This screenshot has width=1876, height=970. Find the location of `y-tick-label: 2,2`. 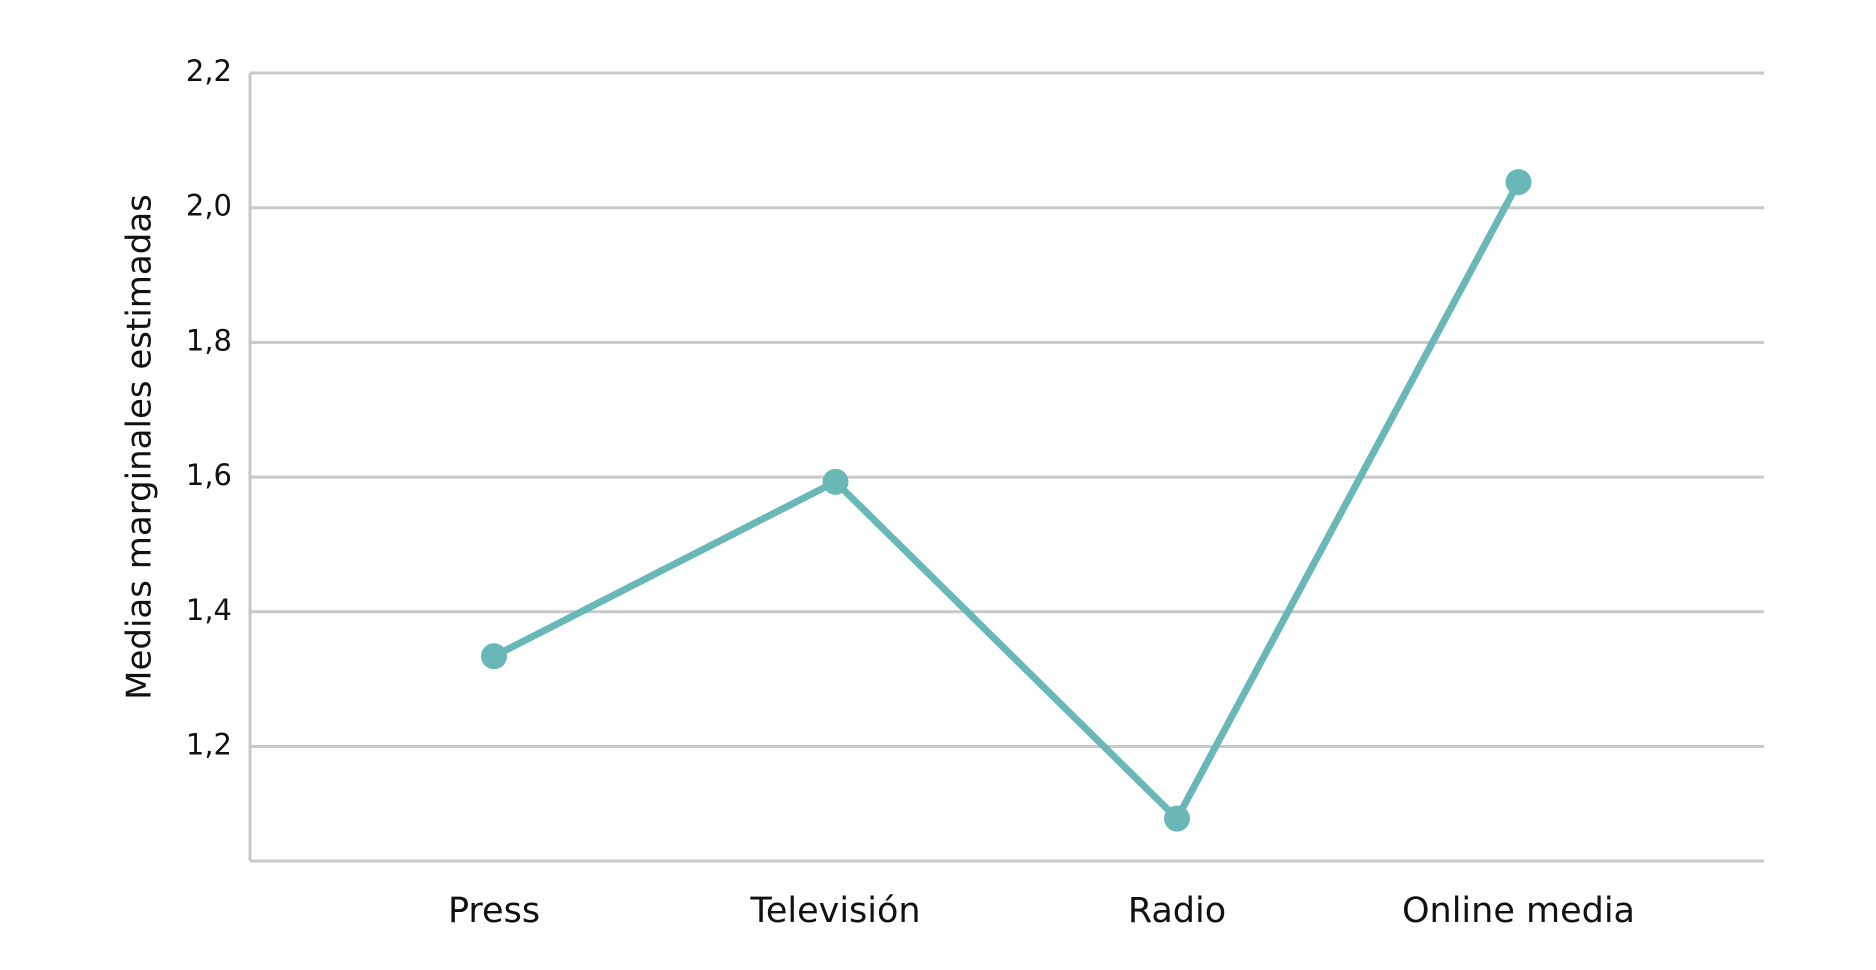

y-tick-label: 2,2 is located at coordinates (209, 71).